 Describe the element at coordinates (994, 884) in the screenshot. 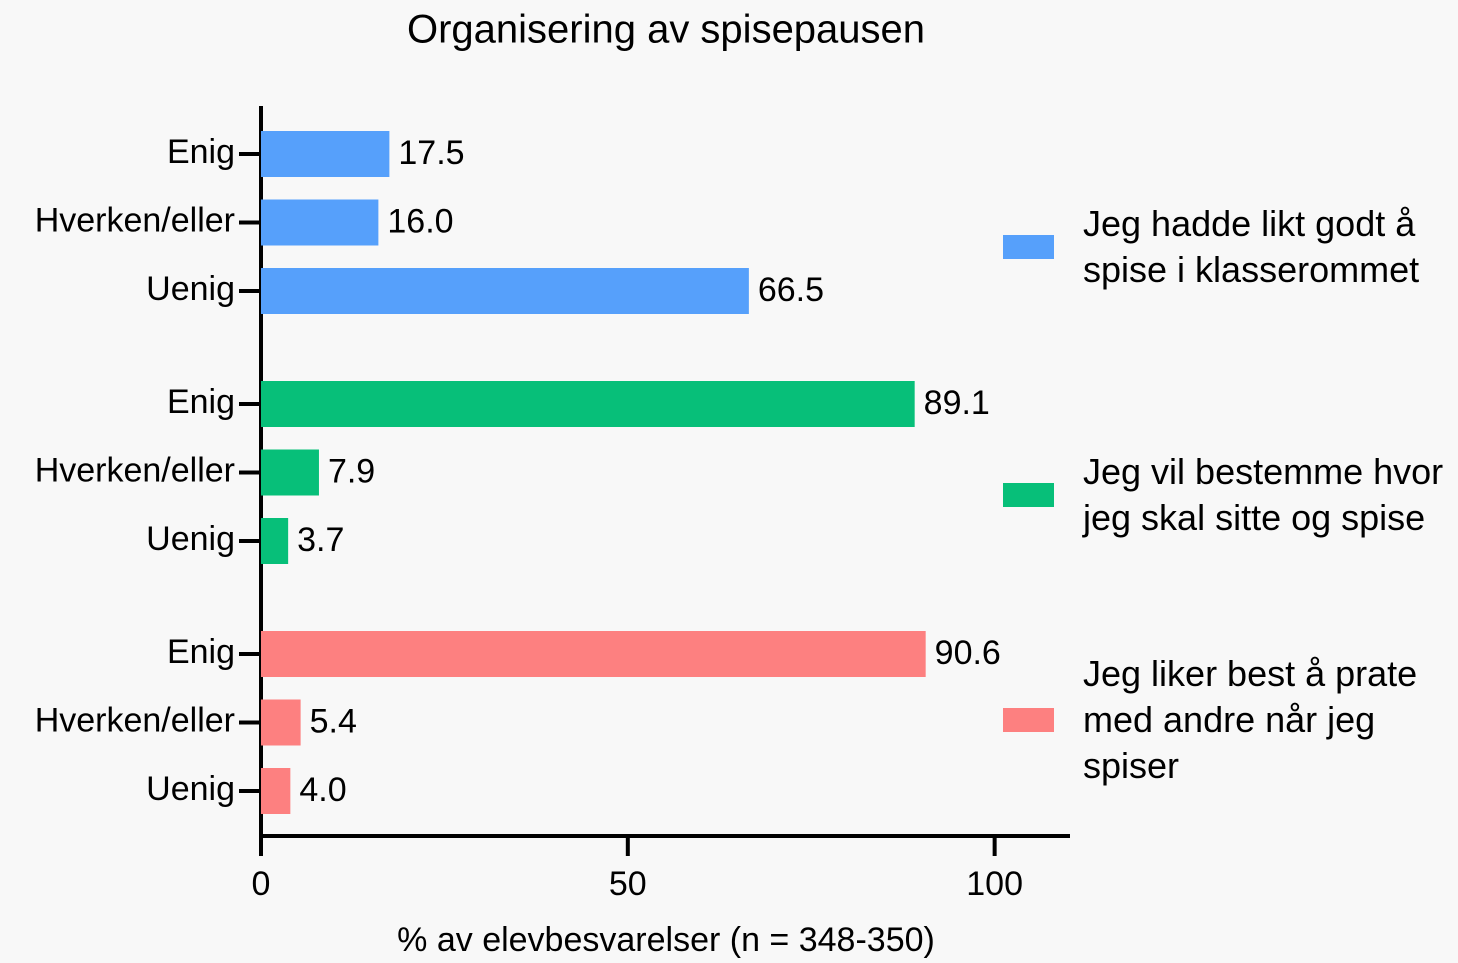

I see `x-tick-label: 100` at that location.